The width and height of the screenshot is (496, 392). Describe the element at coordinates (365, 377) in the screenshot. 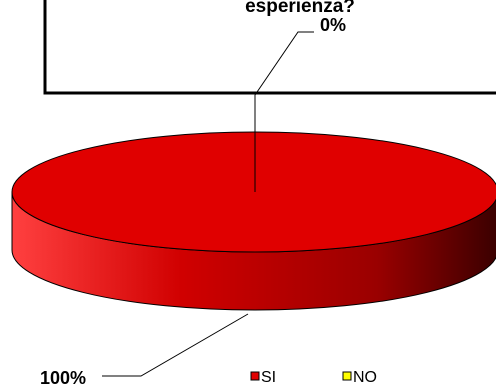

I see `legend-label-no: NO` at that location.